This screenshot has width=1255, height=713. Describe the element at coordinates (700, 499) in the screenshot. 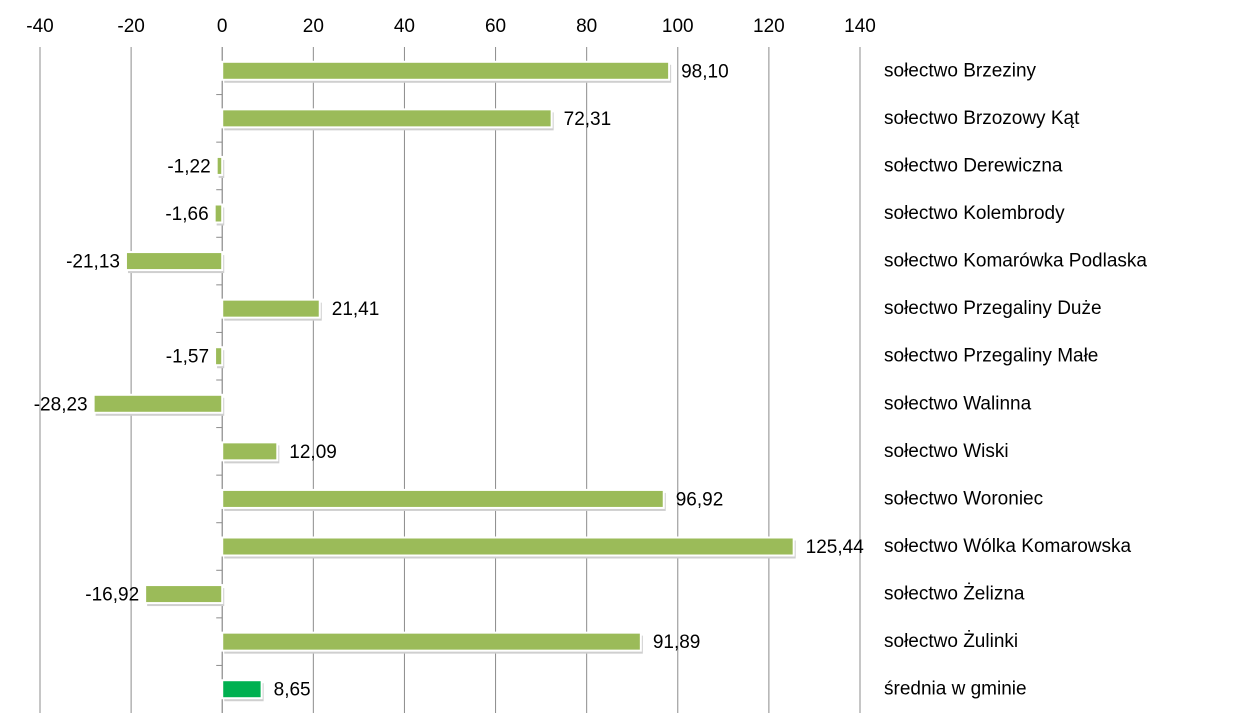

I see `data-label-9: 96,92` at that location.